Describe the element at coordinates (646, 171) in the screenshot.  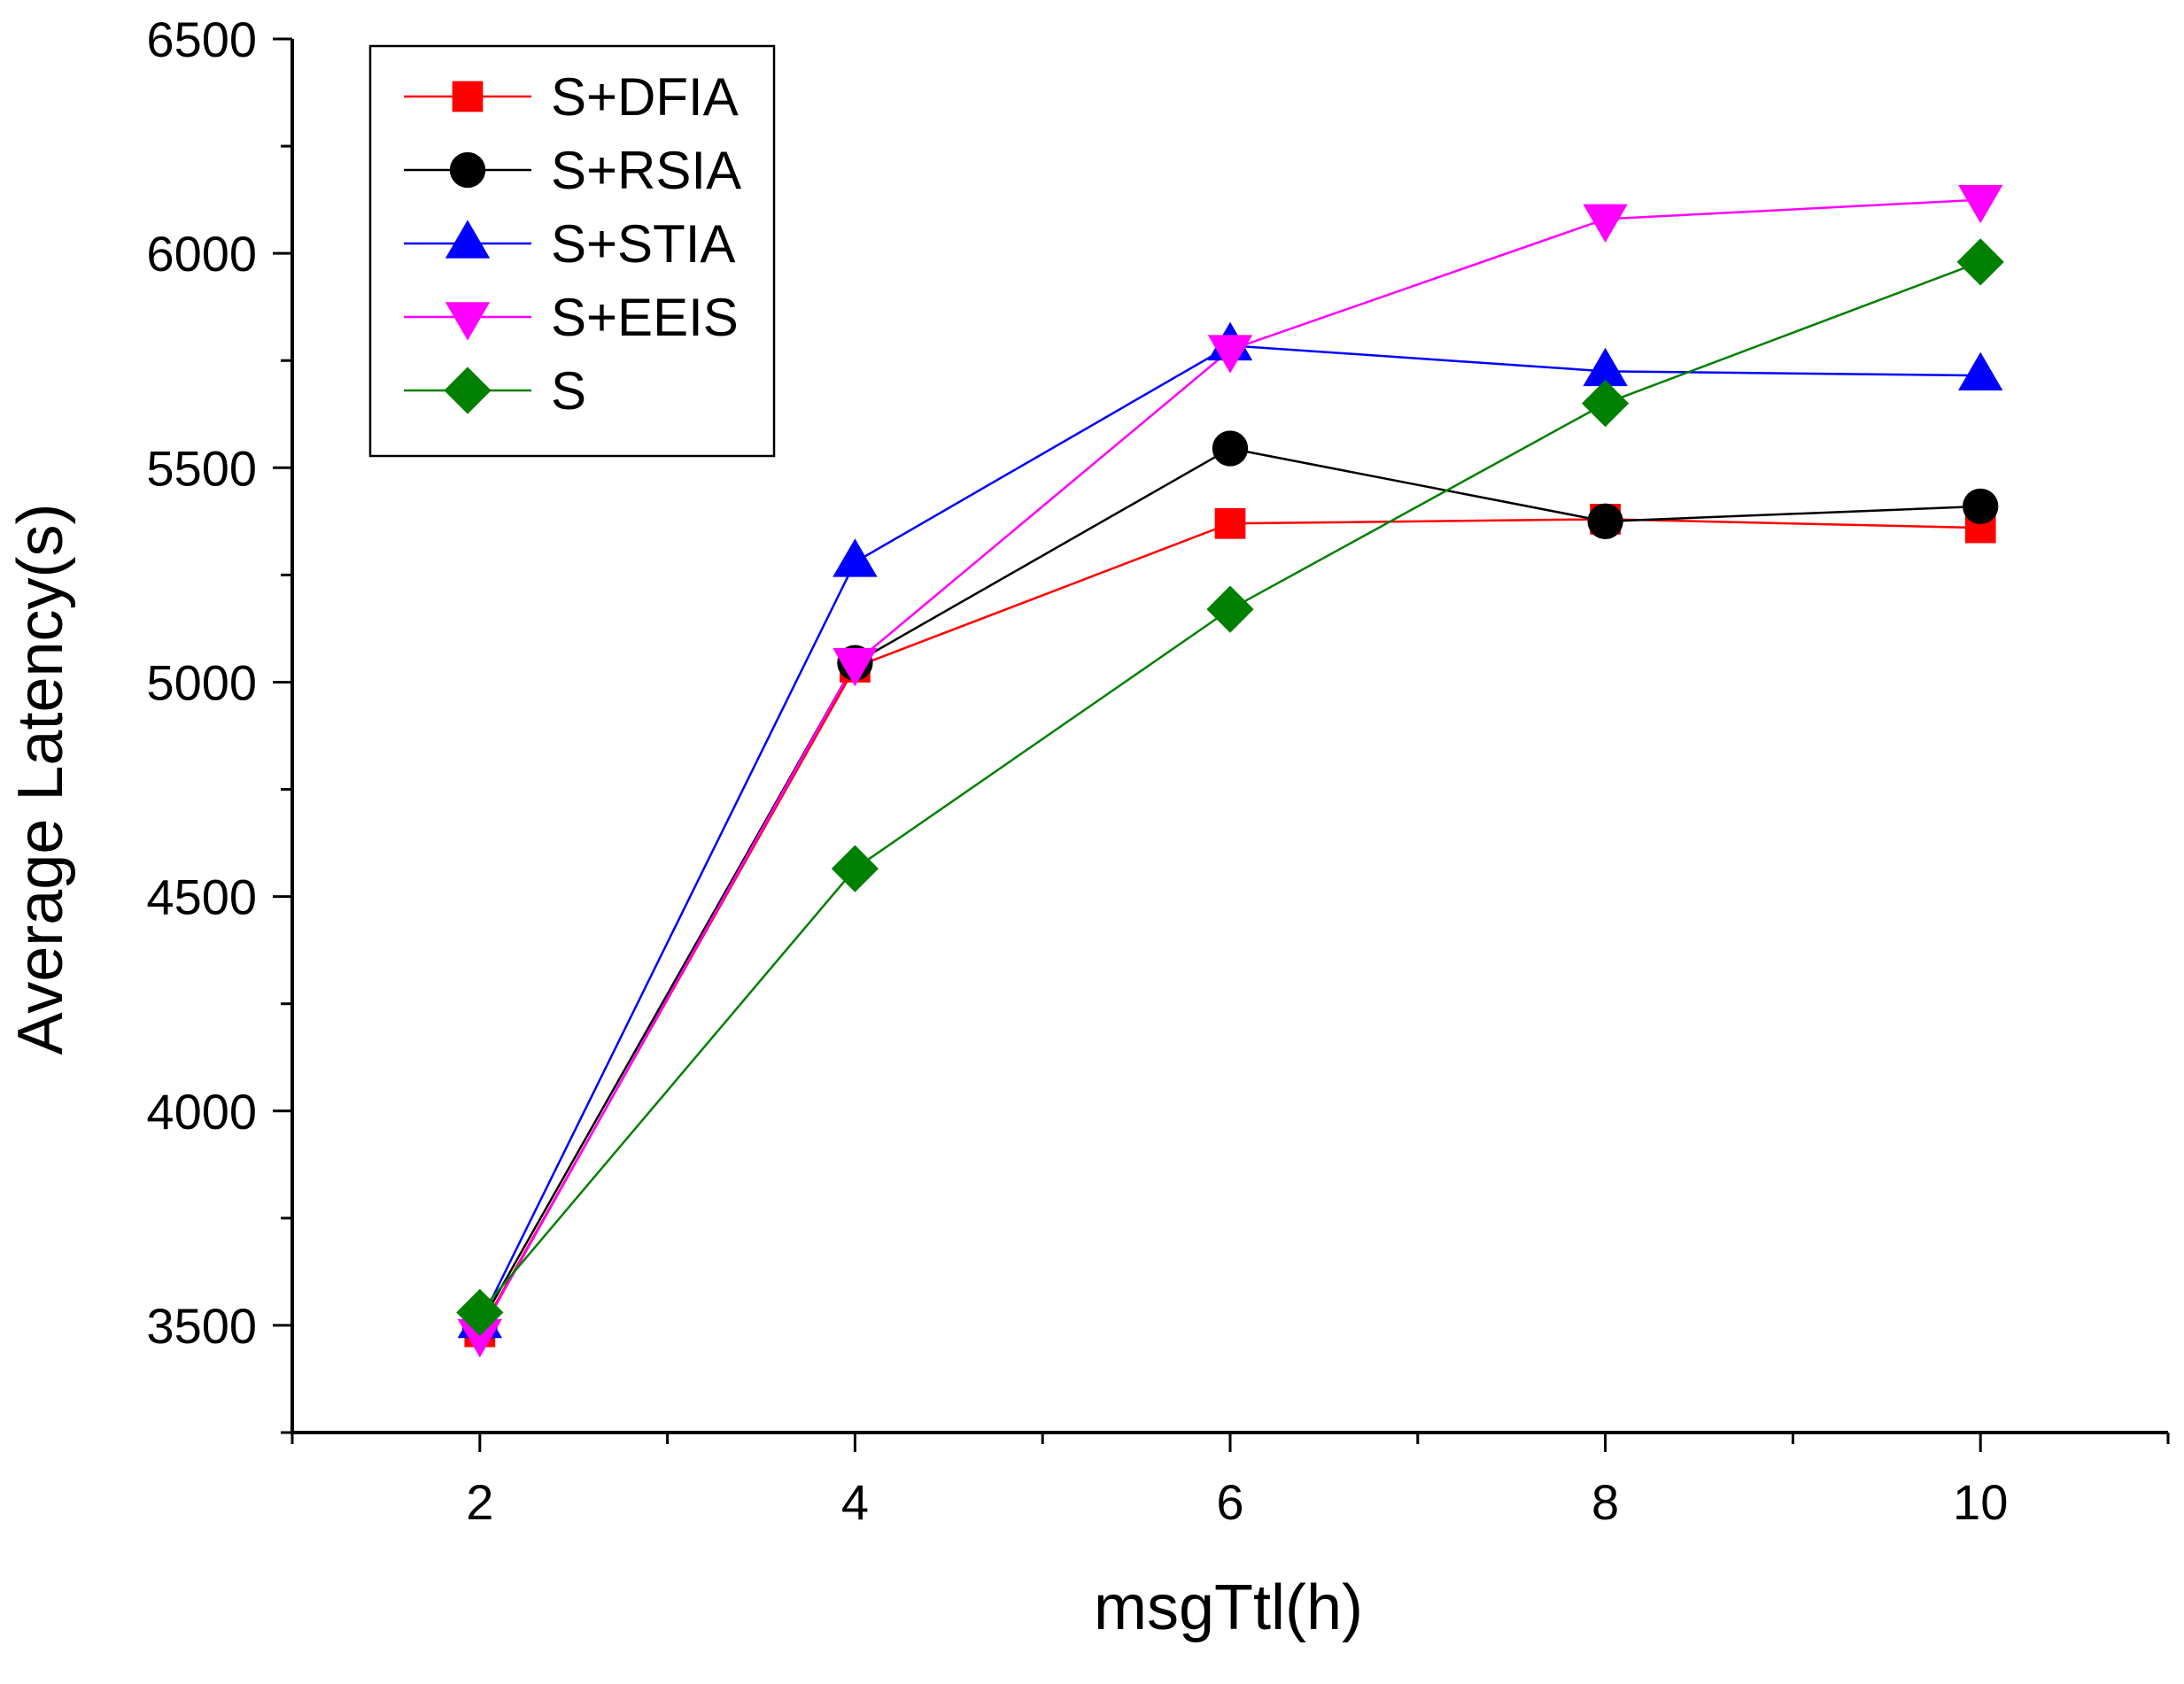
I see `legend-label-s-rsia: S+RSIA` at that location.